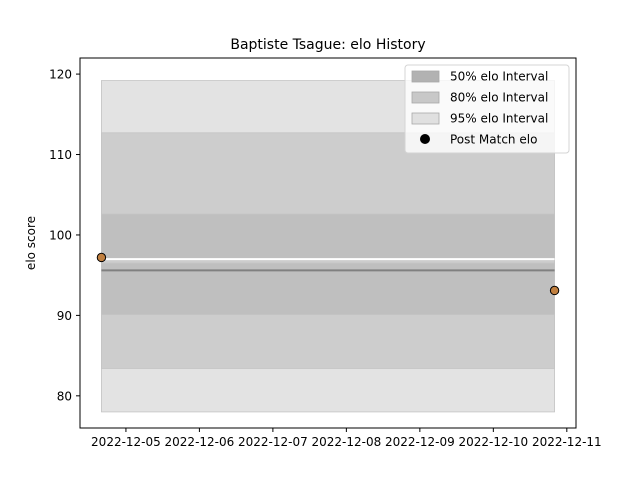 This screenshot has width=640, height=484. I want to click on y-tick-label-0: 80, so click(64, 396).